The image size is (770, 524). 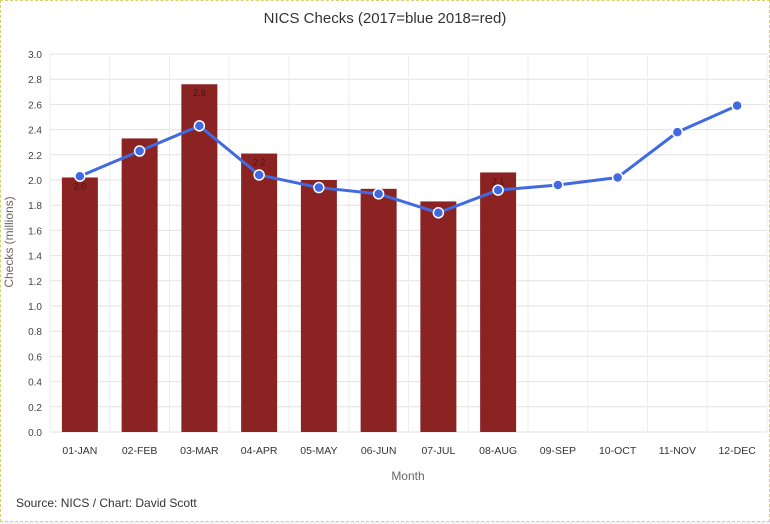 I want to click on bar-data-label: 2.0, so click(x=80, y=186).